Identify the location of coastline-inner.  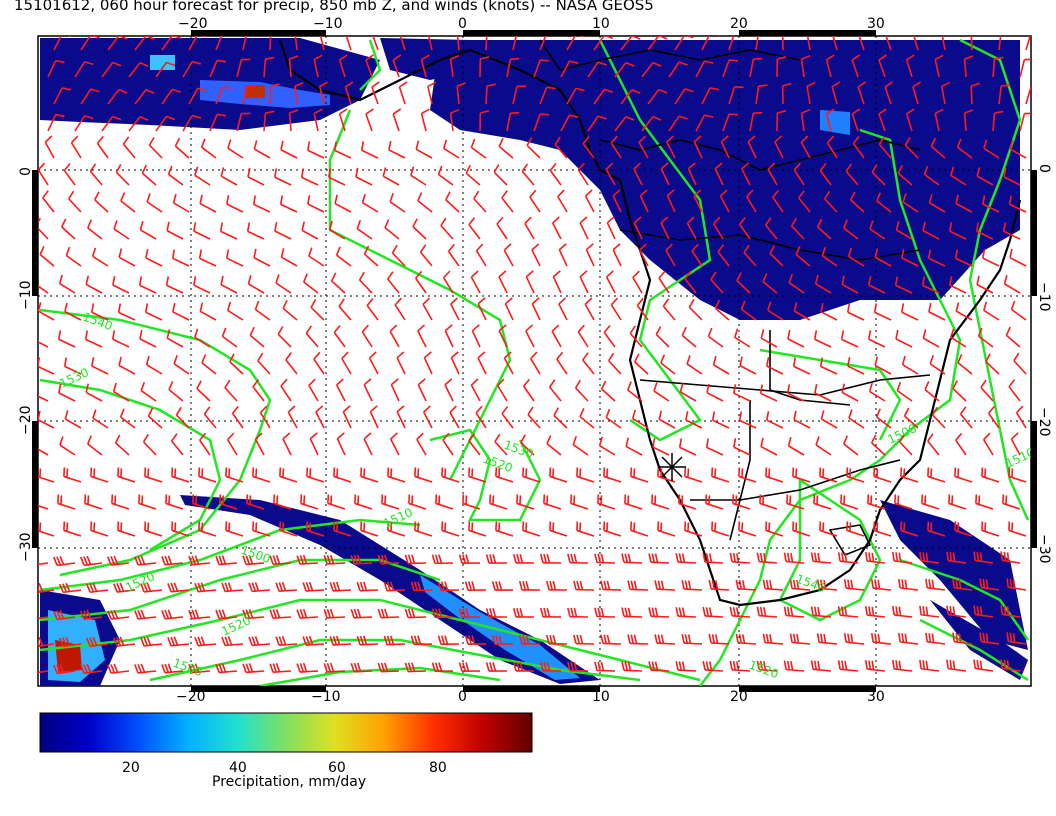
(760, 155).